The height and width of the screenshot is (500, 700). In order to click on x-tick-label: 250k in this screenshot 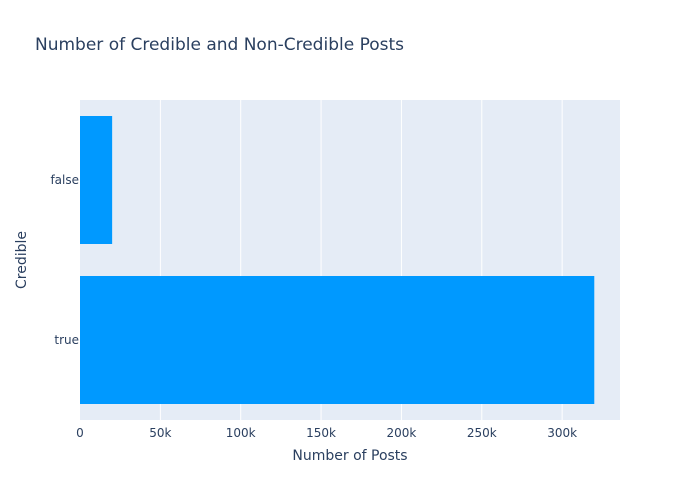, I will do `click(482, 433)`.